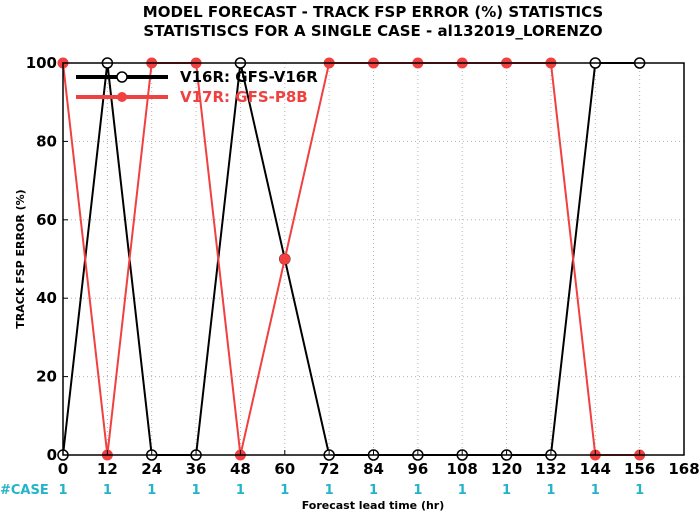 The width and height of the screenshot is (700, 514). I want to click on x-tick-label: 144, so click(595, 469).